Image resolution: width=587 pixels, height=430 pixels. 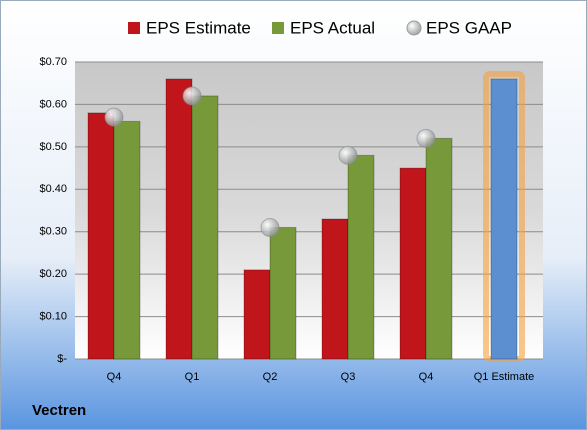 What do you see at coordinates (348, 377) in the screenshot?
I see `x-tick-label: Q3` at bounding box center [348, 377].